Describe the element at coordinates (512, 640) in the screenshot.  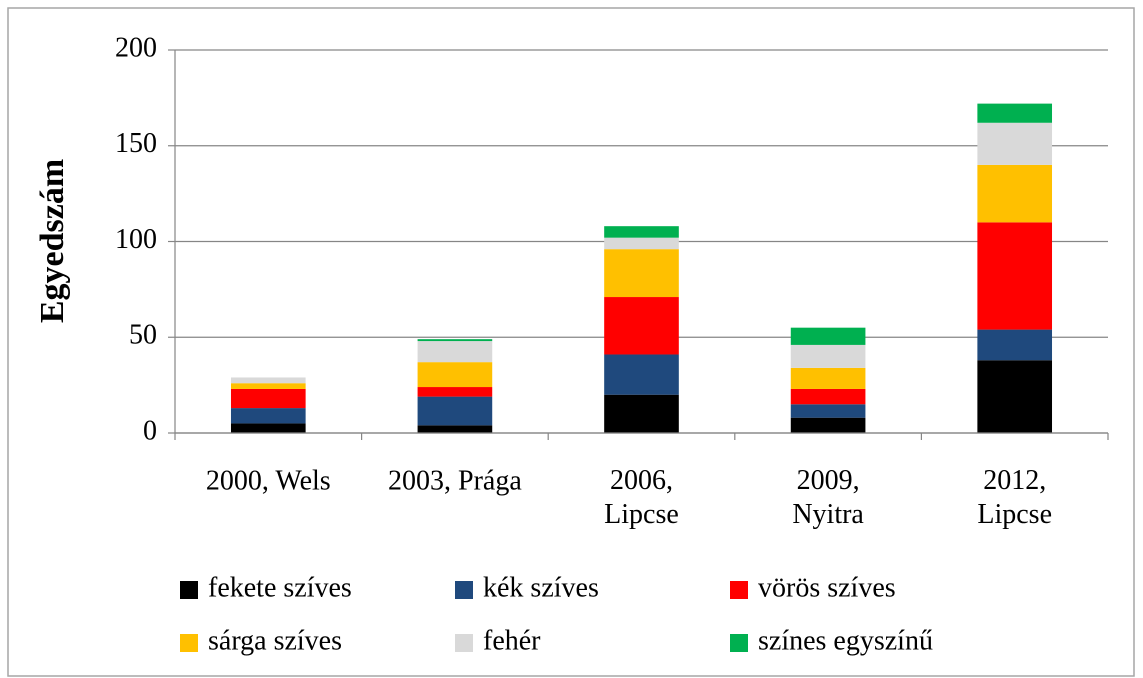
I see `legend-label: fehér` at that location.